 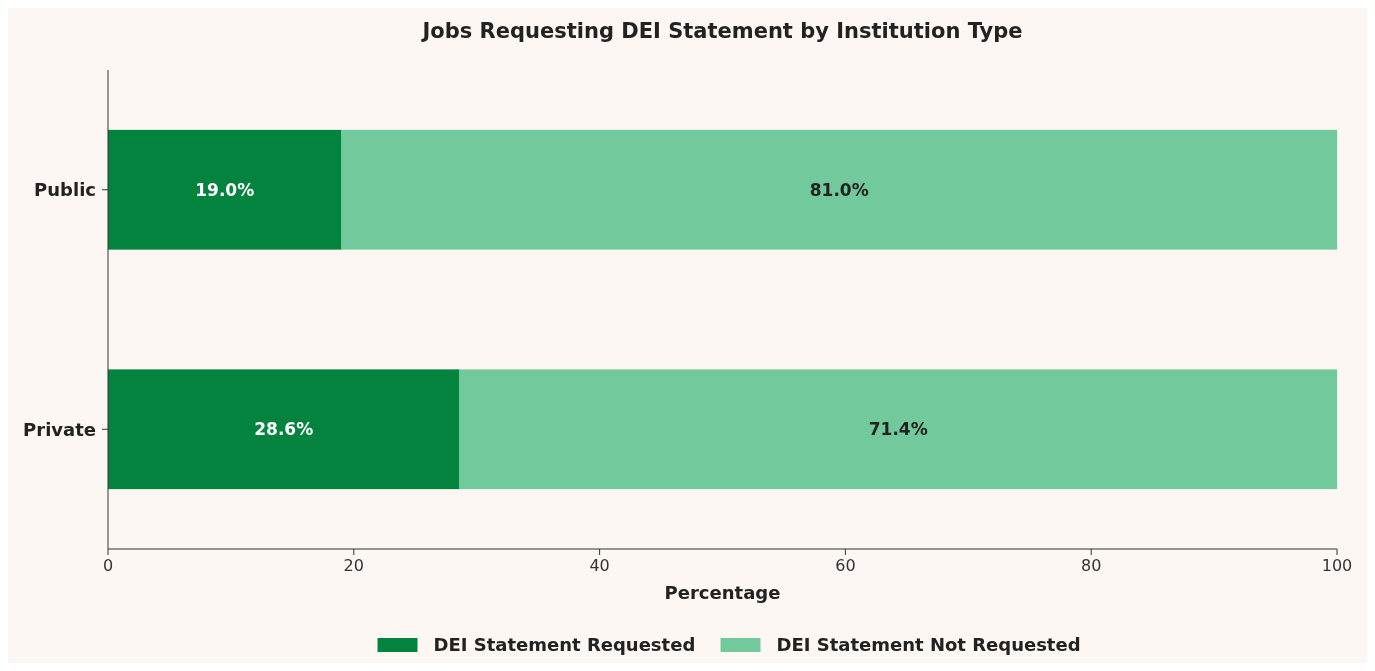 I want to click on data-label: 28.6%, so click(x=284, y=429).